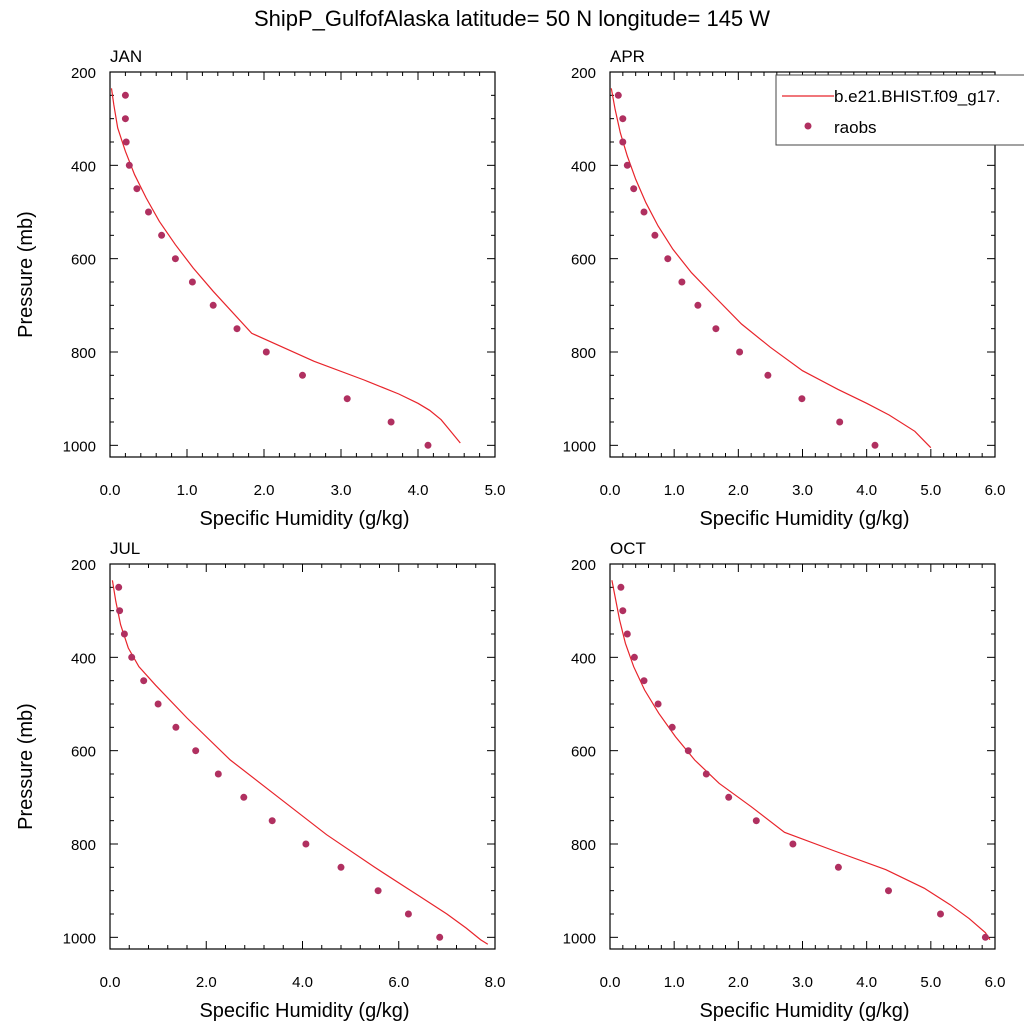  Describe the element at coordinates (628, 548) in the screenshot. I see `panel-label: OCT` at that location.